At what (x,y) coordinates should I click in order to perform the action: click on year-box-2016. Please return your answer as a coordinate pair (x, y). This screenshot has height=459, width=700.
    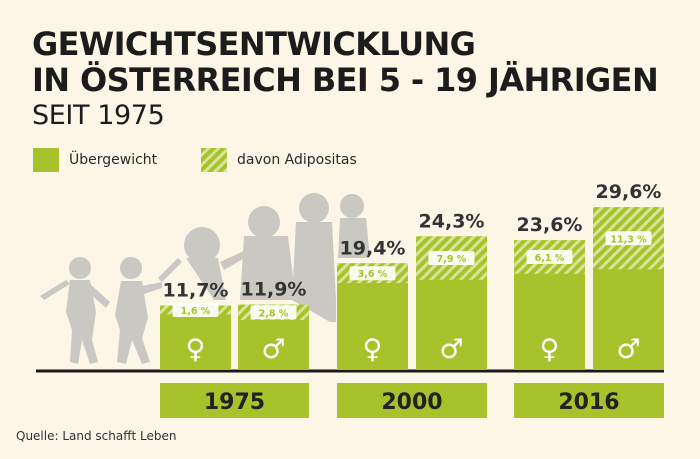
    Looking at the image, I should click on (589, 400).